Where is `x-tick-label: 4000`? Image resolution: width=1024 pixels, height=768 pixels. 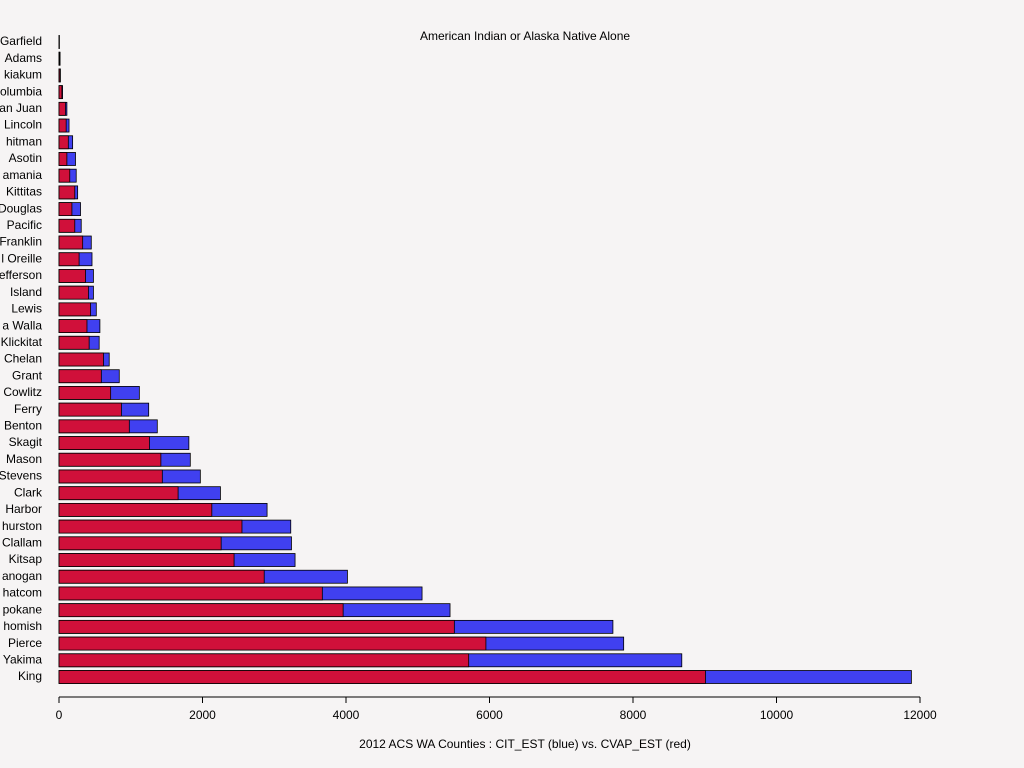
x-tick-label: 4000 is located at coordinates (346, 715).